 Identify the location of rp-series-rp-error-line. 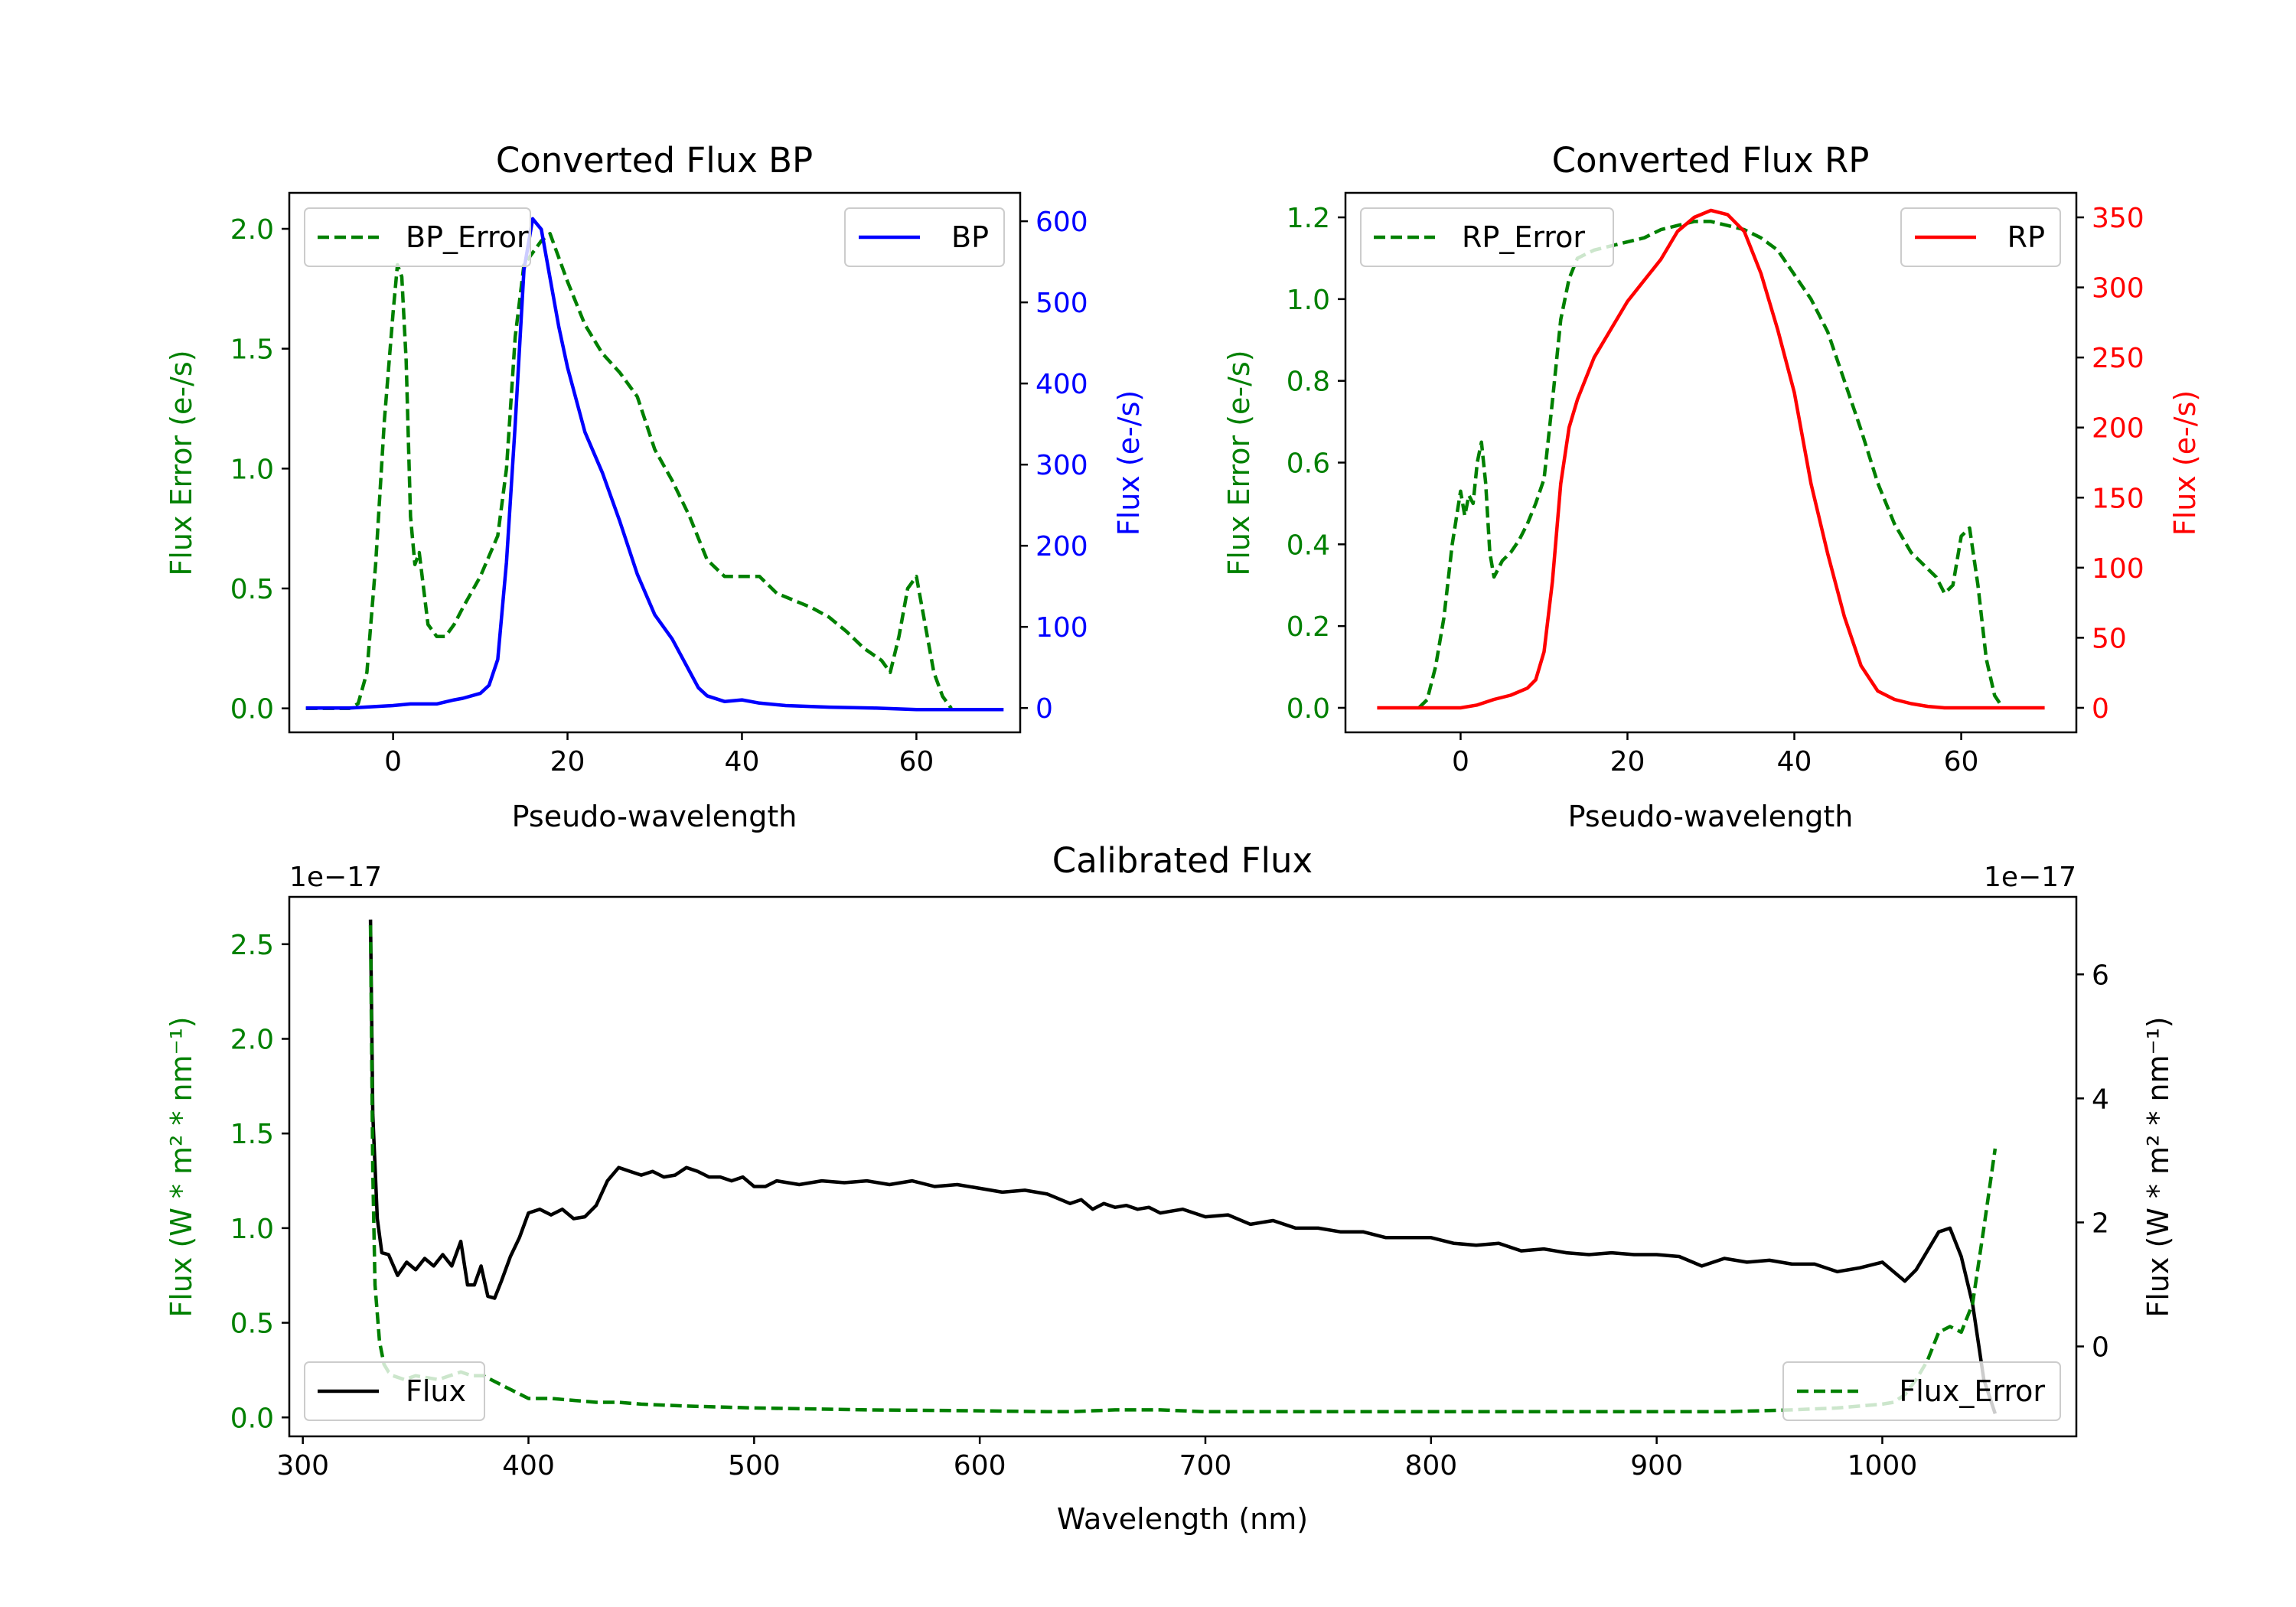
(1710, 464).